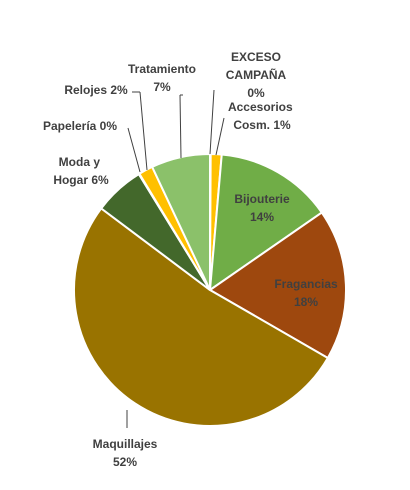 The height and width of the screenshot is (490, 410). I want to click on label-tratamiento: Tratamiento, so click(162, 69).